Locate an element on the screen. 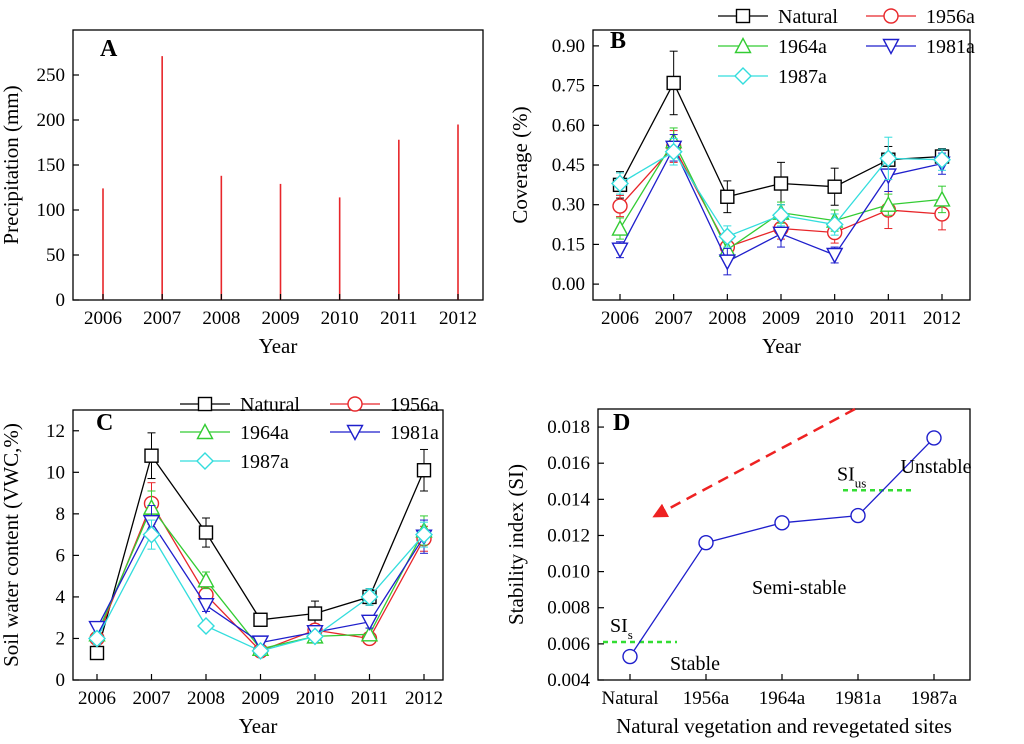  y-axis-label: Stability index (SI) is located at coordinates (516, 544).